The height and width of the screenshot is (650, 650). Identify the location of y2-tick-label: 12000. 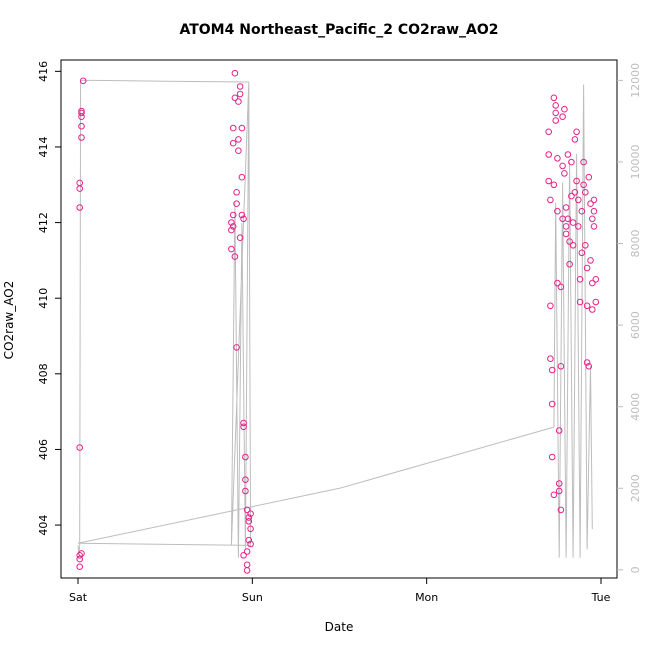
(635, 80).